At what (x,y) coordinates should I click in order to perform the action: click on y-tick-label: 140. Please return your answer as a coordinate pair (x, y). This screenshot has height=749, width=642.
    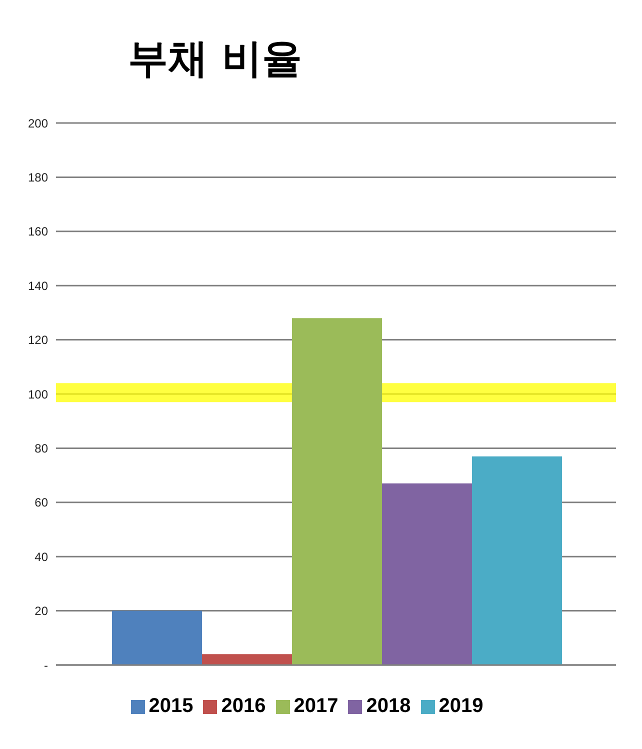
    Looking at the image, I should click on (38, 285).